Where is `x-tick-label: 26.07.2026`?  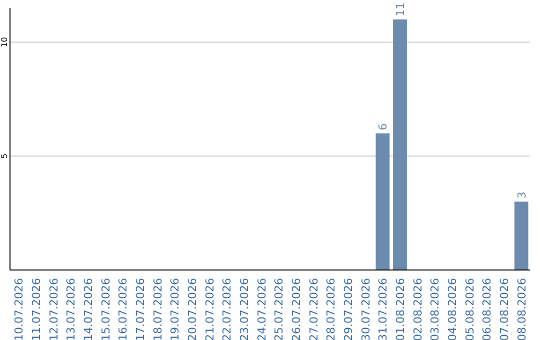
x-tick-label: 26.07.2026 is located at coordinates (296, 309).